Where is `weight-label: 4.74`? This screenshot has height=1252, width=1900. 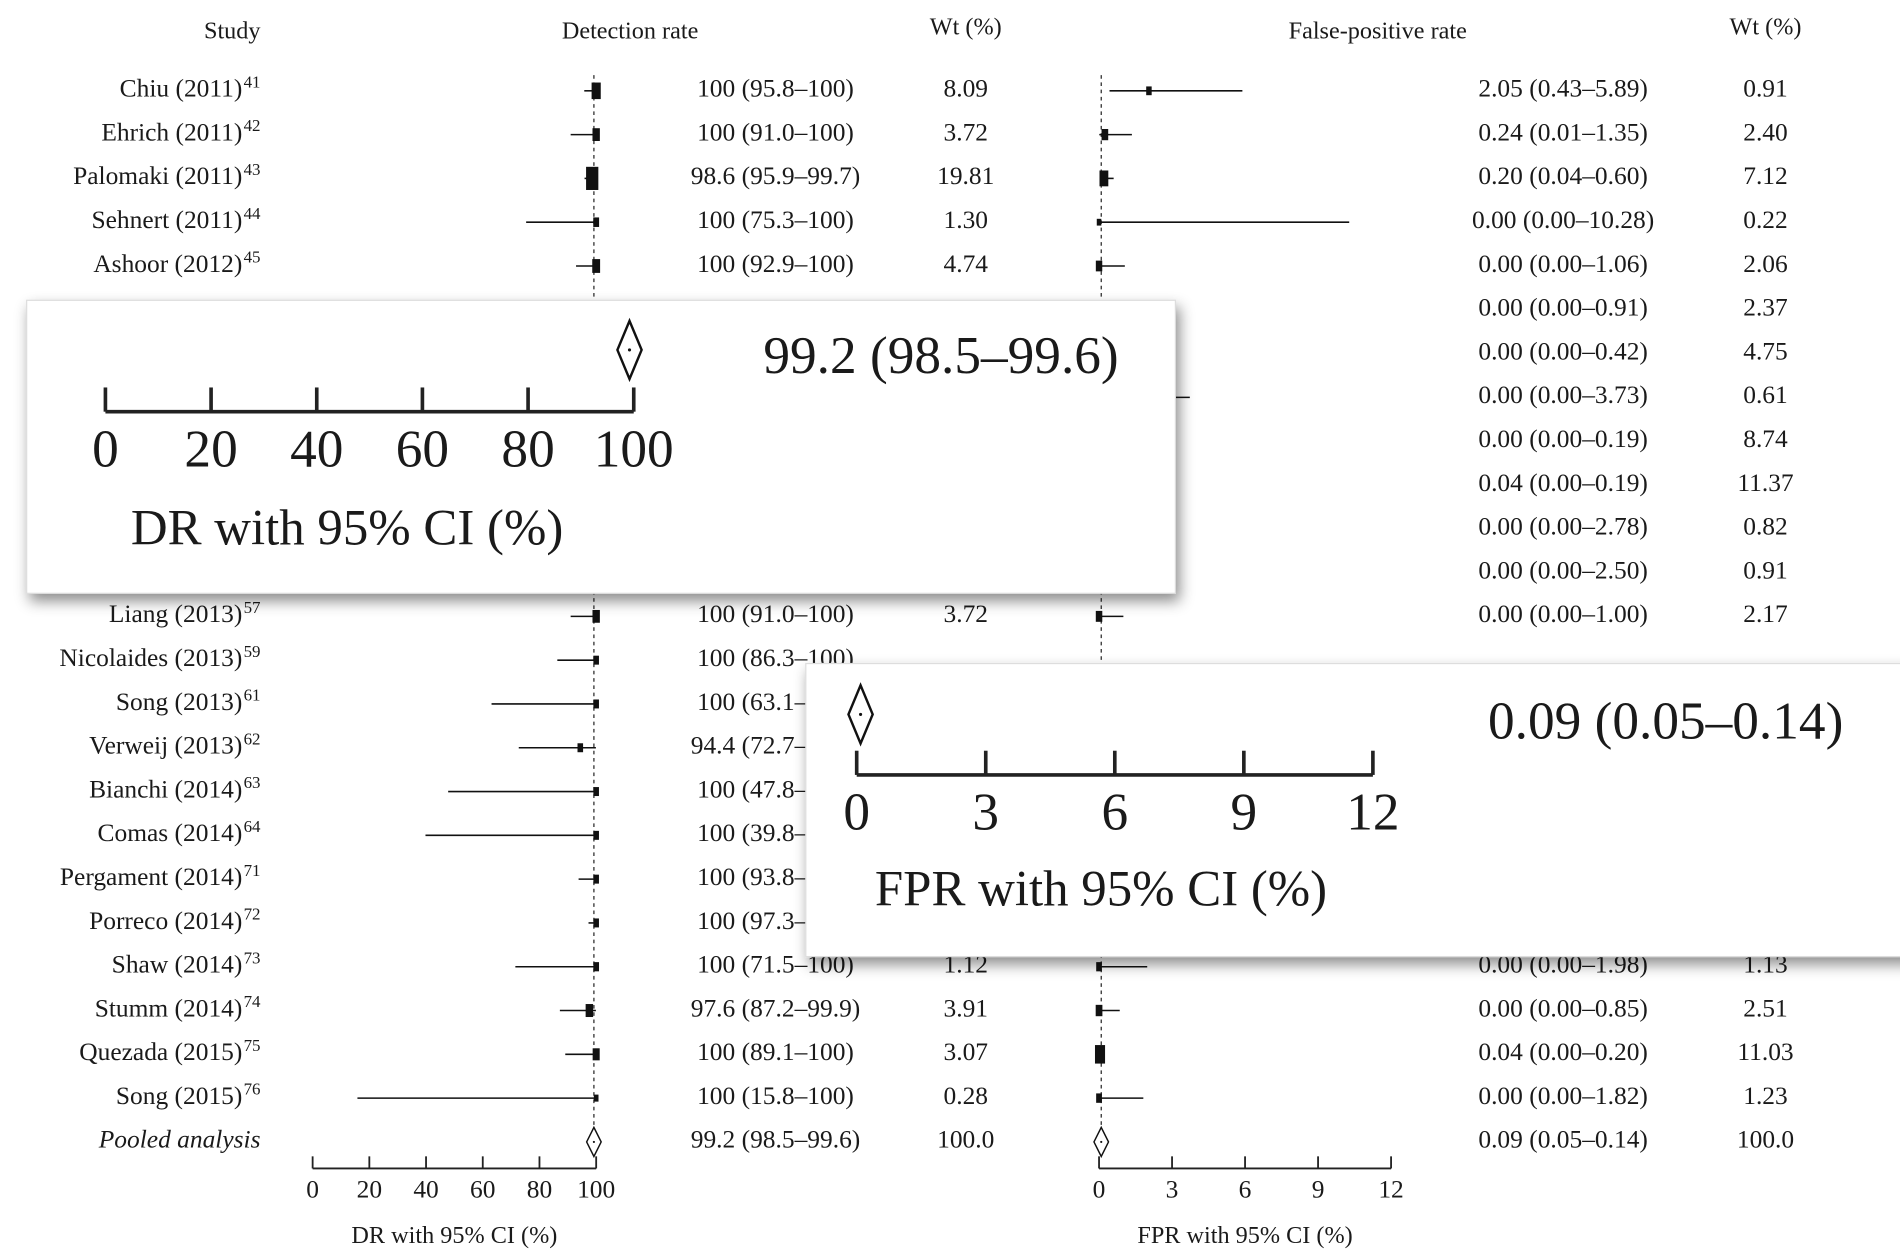
weight-label: 4.74 is located at coordinates (965, 263).